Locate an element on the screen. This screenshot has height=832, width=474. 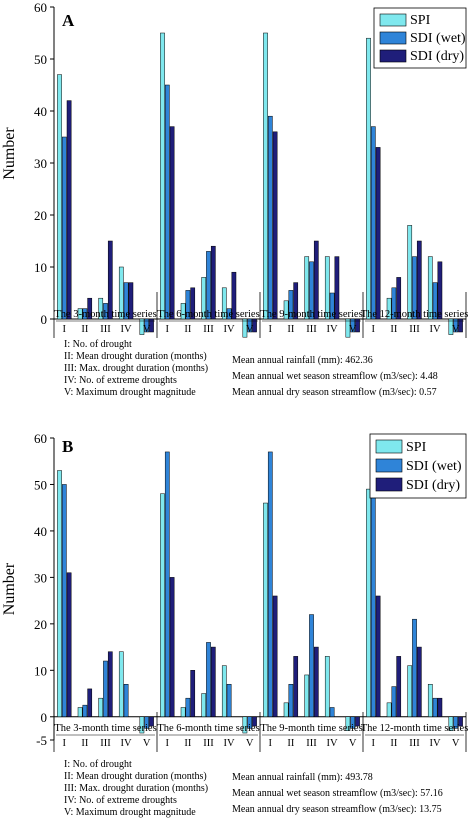
y-tick-label: -5 is located at coordinates (41, 740).